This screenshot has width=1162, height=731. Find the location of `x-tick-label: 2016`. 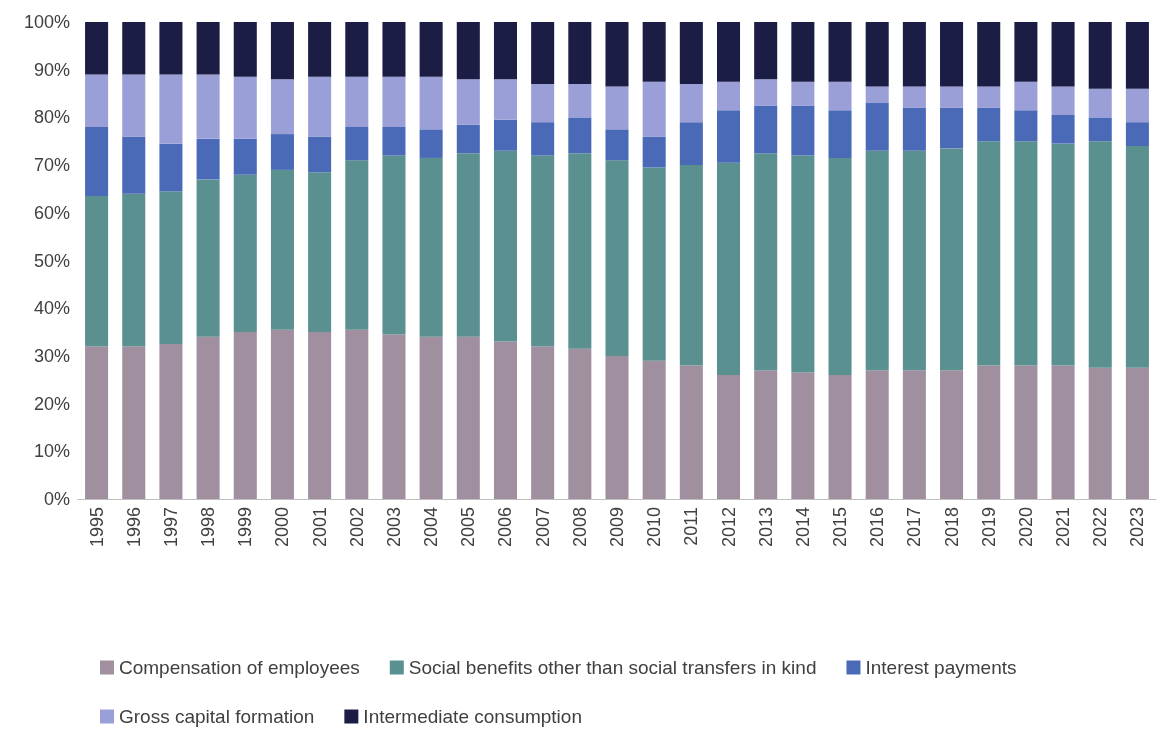

x-tick-label: 2016 is located at coordinates (877, 527).